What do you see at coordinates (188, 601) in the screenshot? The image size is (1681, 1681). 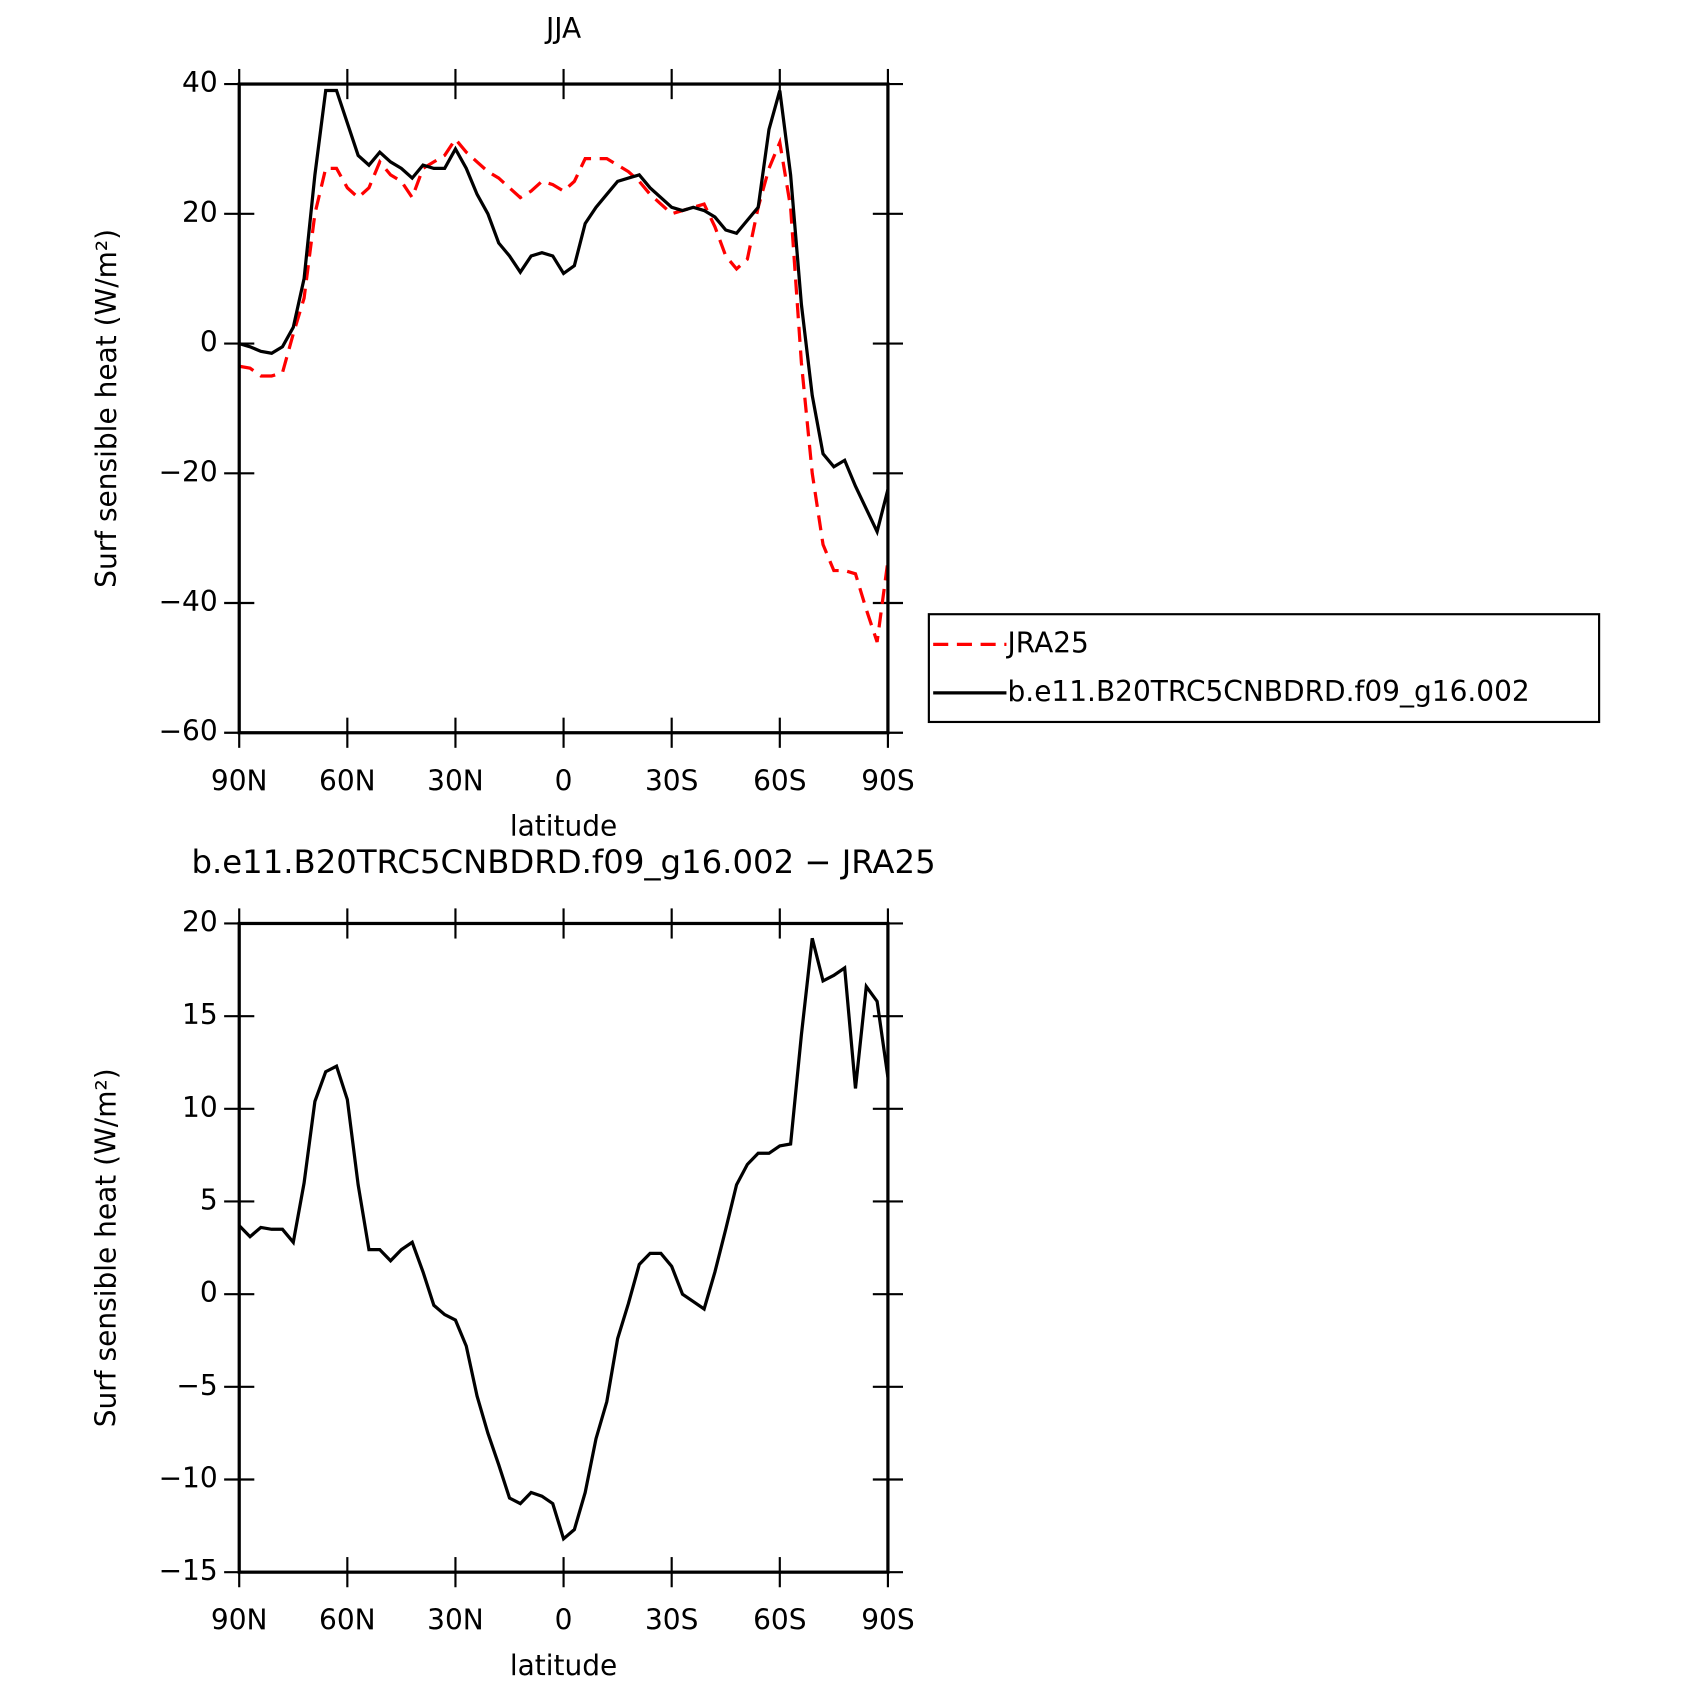 I see `y-tick-label: −40` at bounding box center [188, 601].